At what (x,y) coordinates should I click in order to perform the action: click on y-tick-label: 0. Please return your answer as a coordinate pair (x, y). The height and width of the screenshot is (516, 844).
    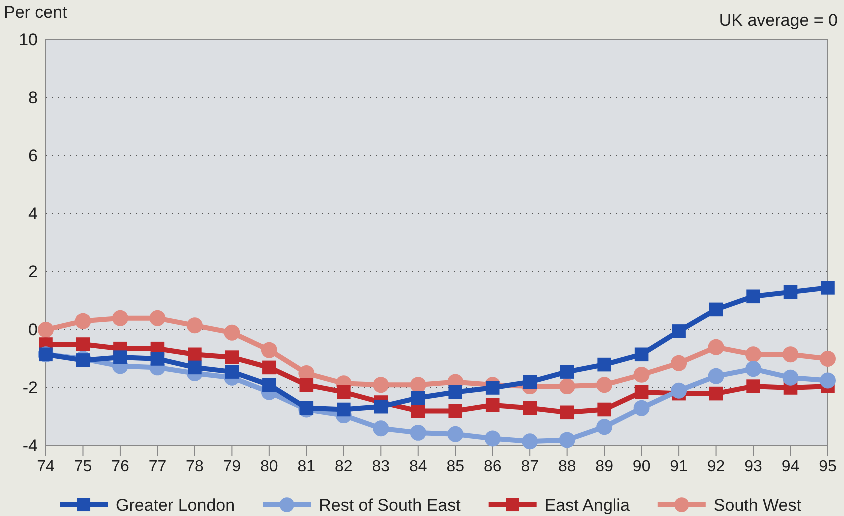
    Looking at the image, I should click on (33, 330).